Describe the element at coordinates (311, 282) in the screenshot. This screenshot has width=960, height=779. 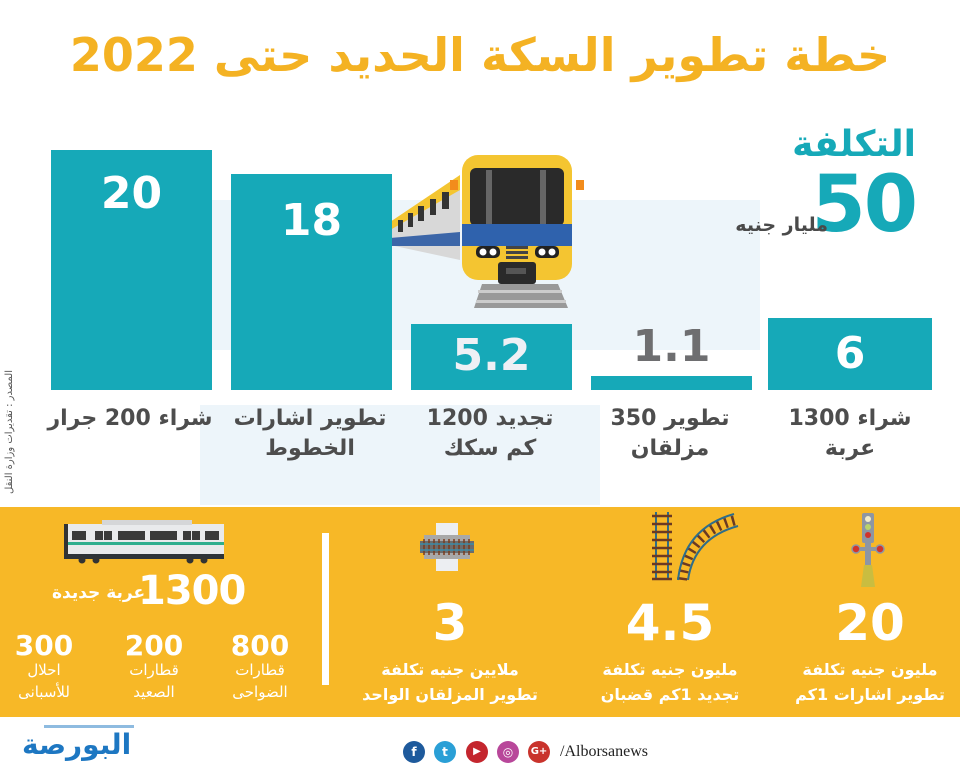
I see `bar-signals: 18` at that location.